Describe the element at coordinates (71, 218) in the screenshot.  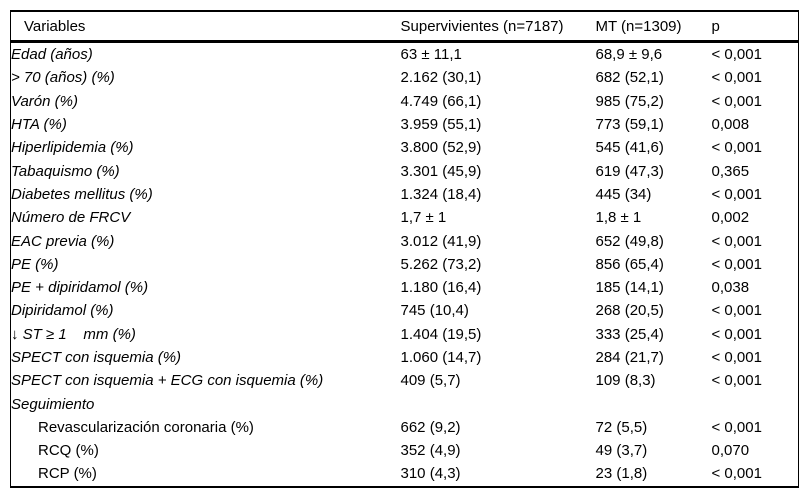
I see `variable-cell: Número de FRCV` at that location.